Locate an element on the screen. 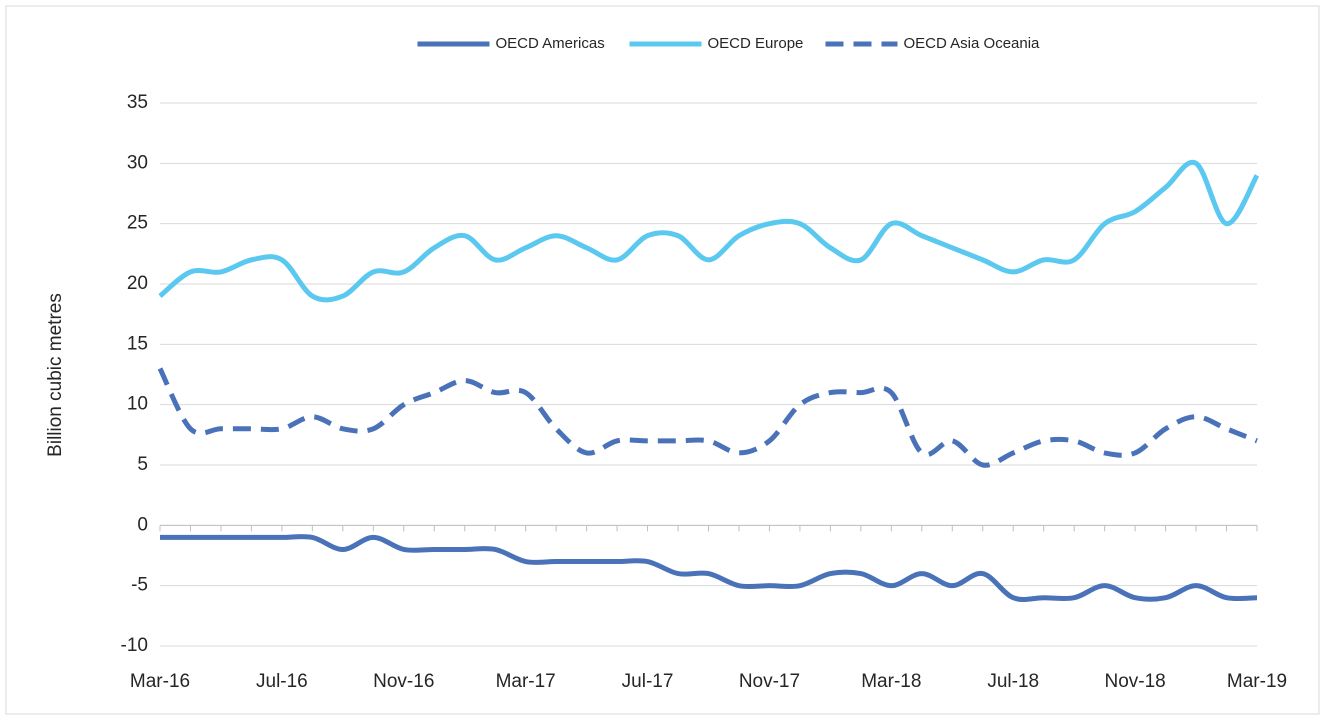 This screenshot has height=722, width=1327. x-tick-label: Jul-16 is located at coordinates (282, 681).